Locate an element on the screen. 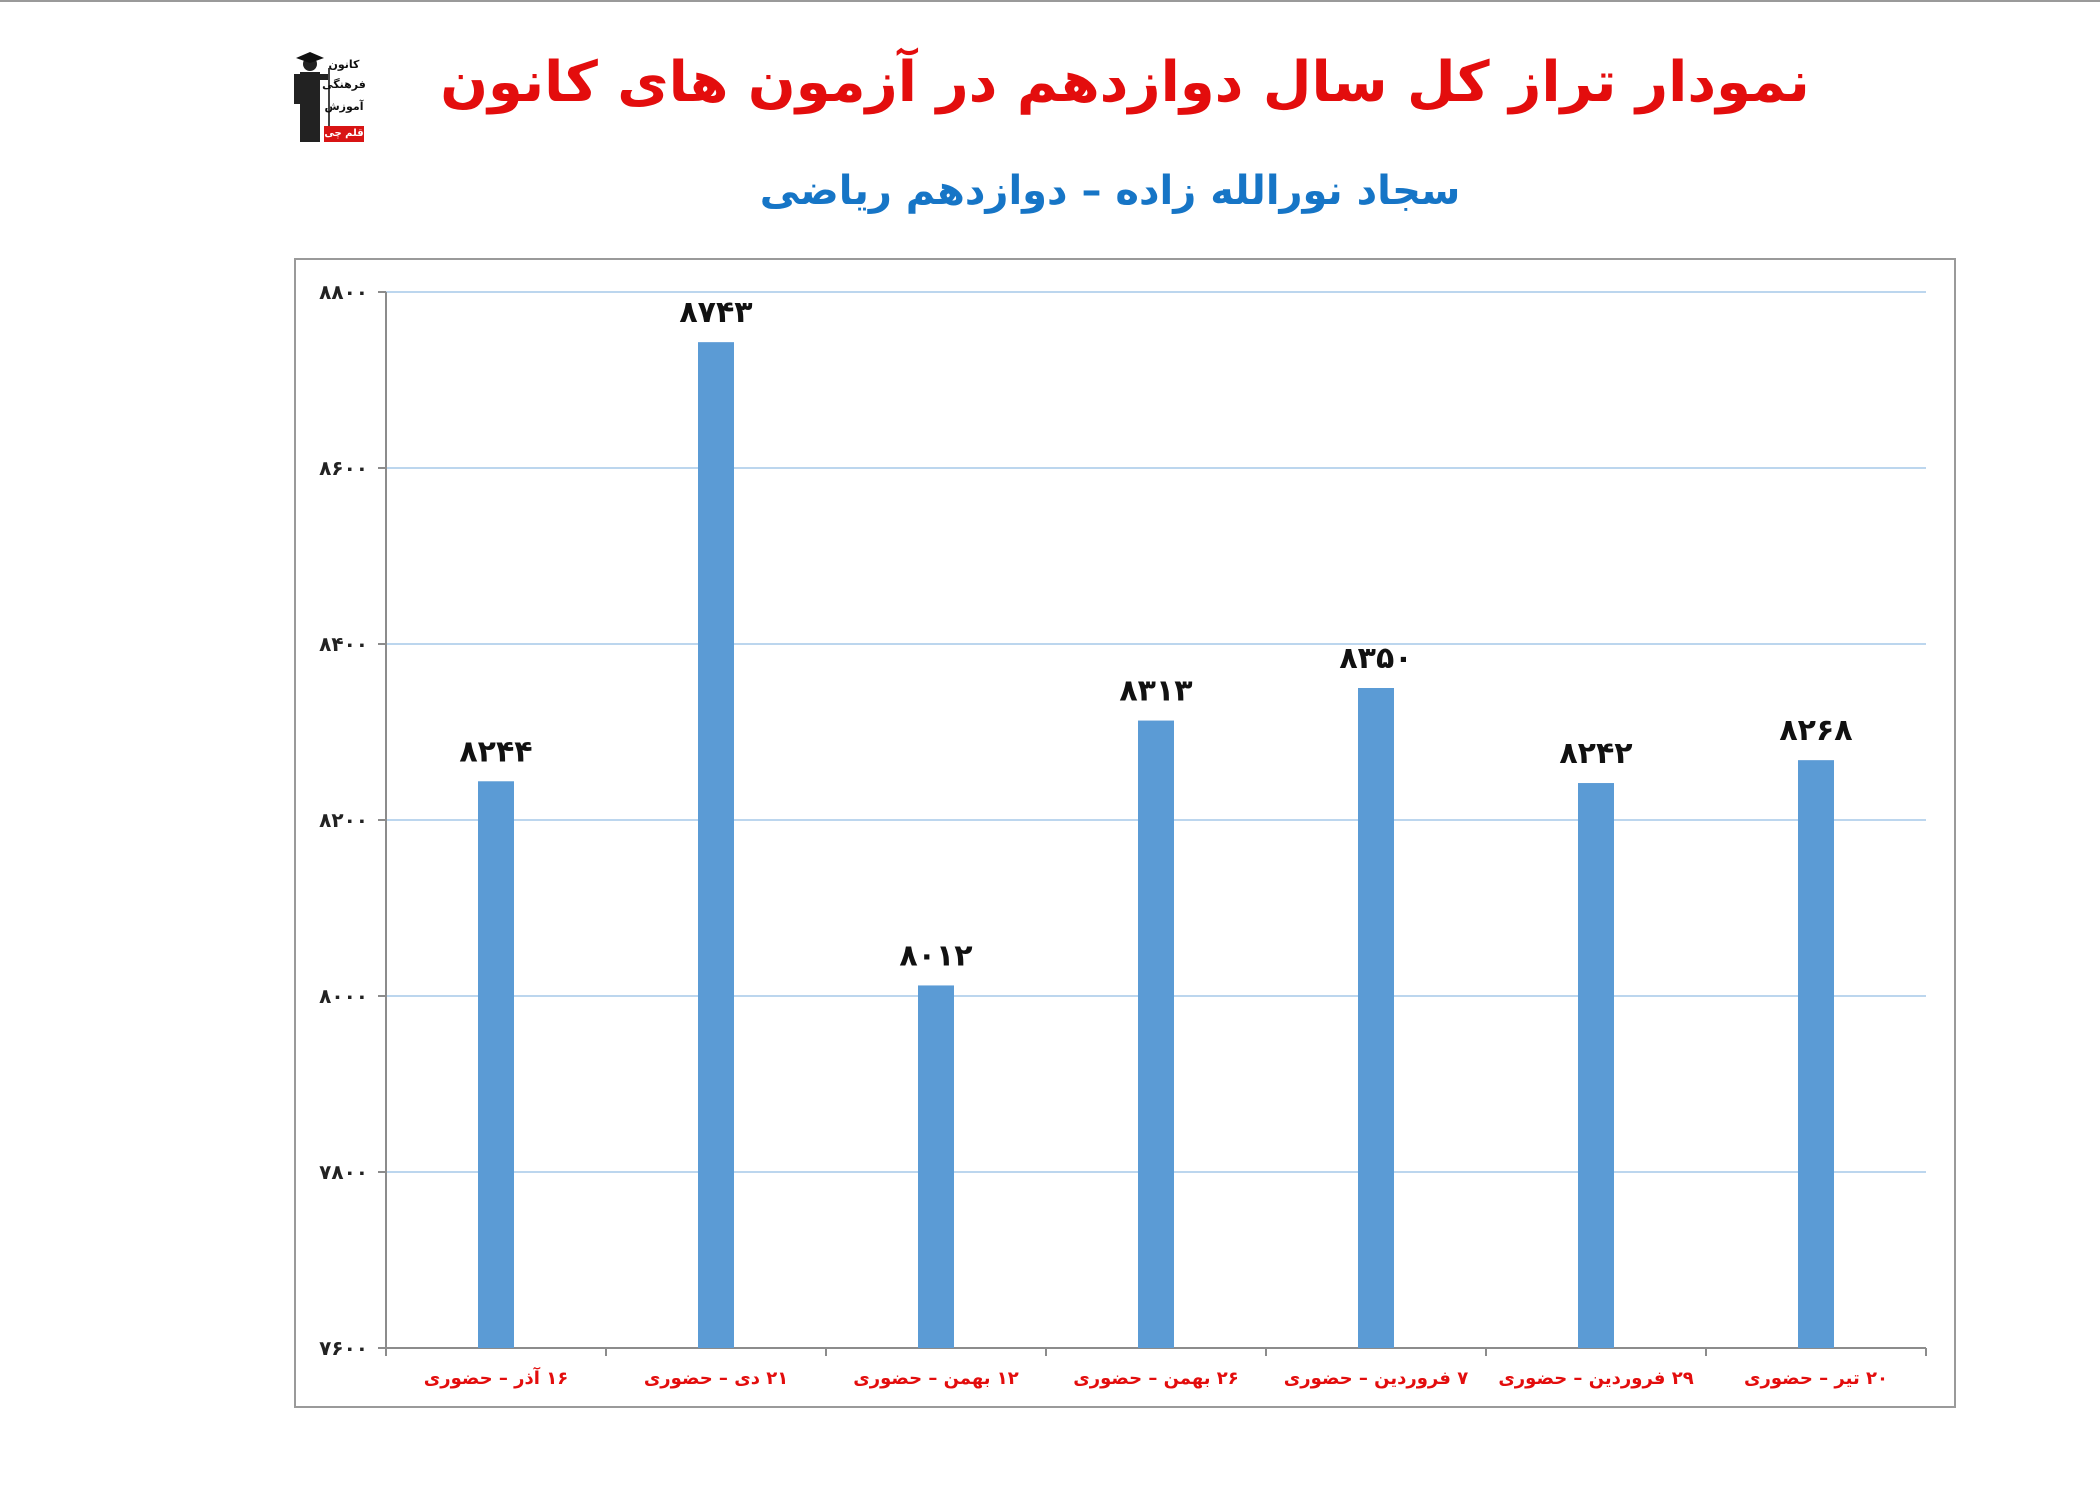 The width and height of the screenshot is (2100, 1486). top-rule is located at coordinates (1050, 1).